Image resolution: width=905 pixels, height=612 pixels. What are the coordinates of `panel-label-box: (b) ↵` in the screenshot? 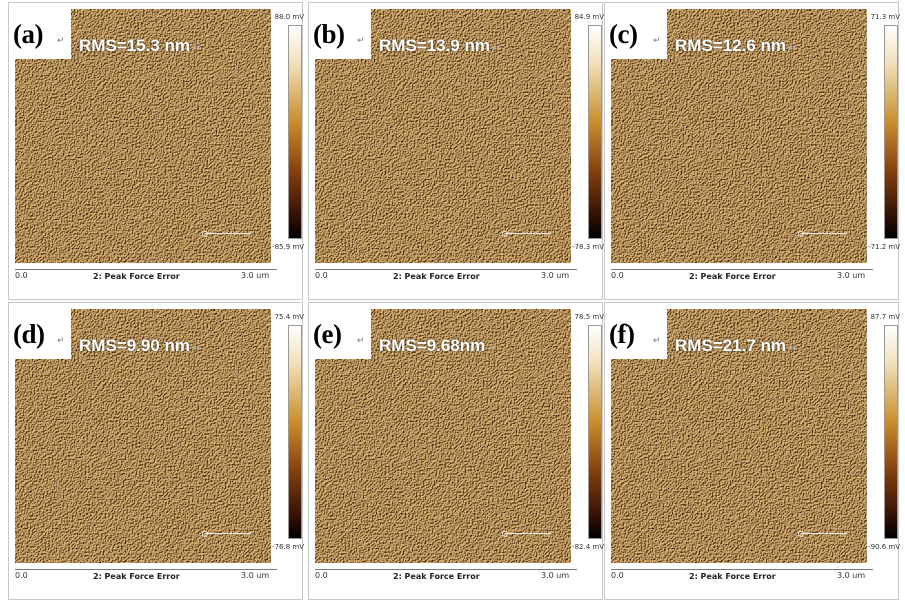 It's located at (340, 31).